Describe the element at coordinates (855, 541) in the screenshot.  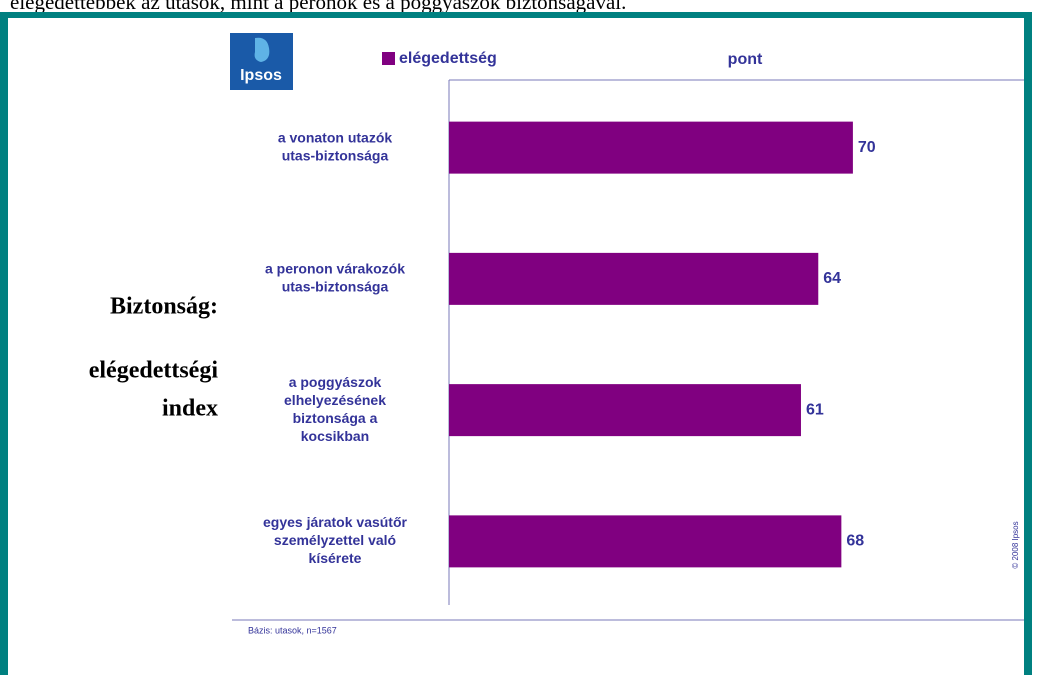
I see `value-label: 68` at that location.